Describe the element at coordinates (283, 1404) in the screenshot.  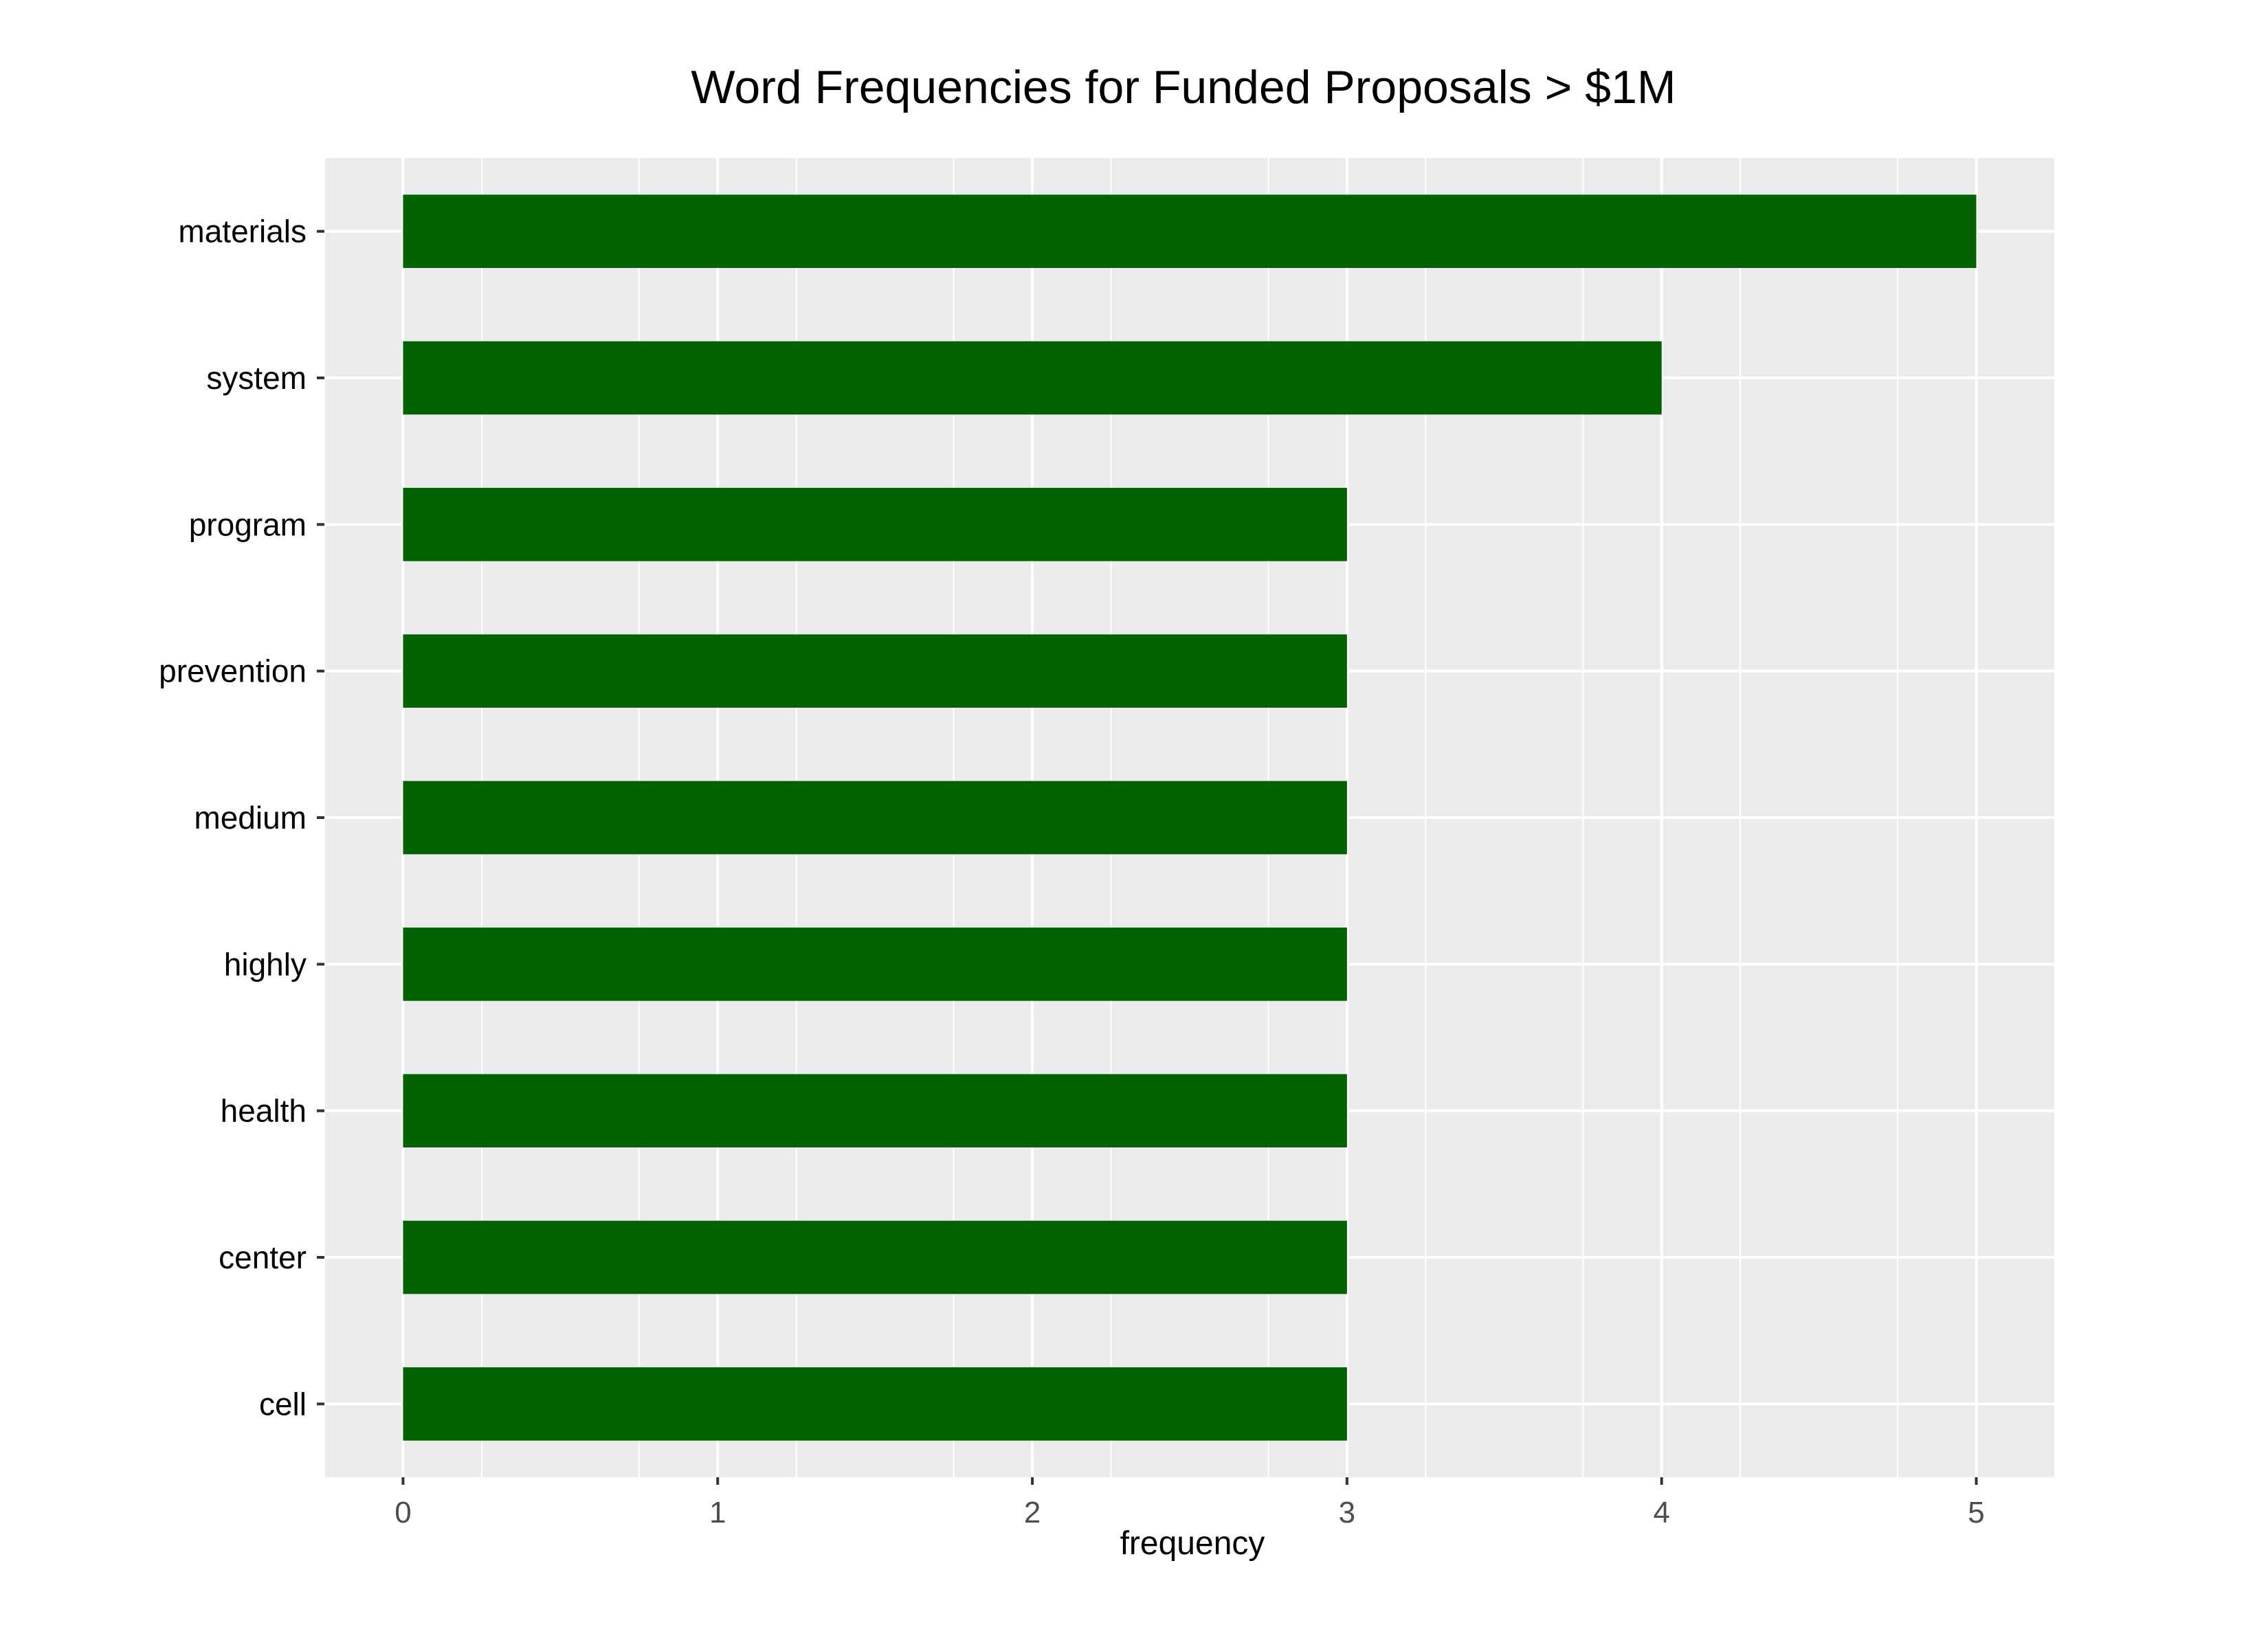
I see `y-tick-label-cell: cell` at that location.